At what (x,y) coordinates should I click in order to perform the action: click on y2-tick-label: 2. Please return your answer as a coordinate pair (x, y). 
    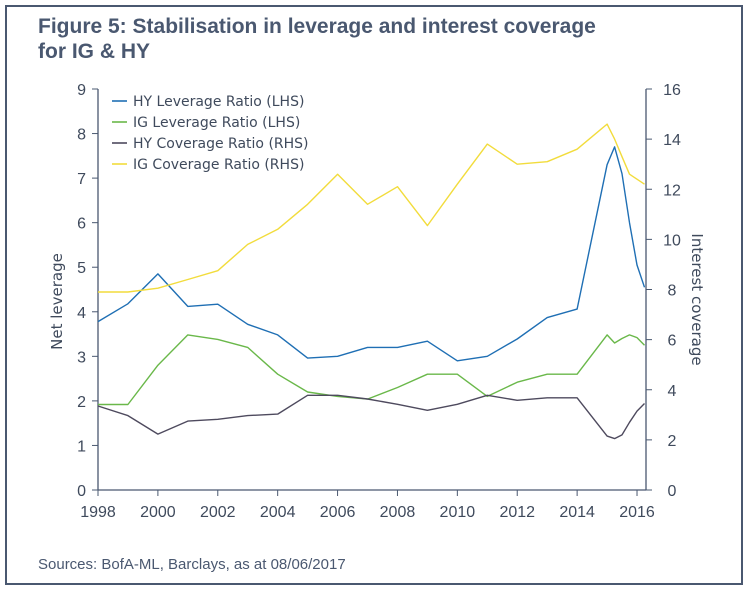
    Looking at the image, I should click on (672, 441).